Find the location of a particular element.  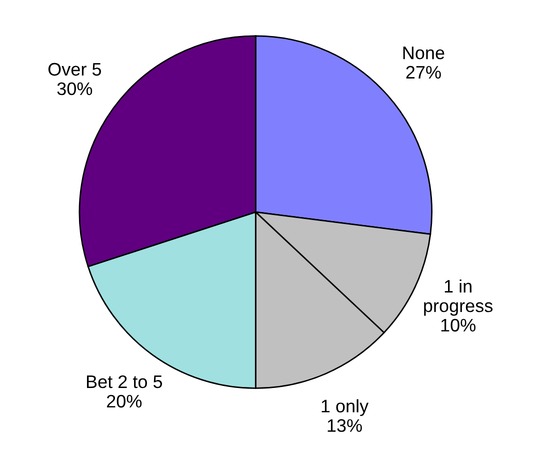

data-label: 20% is located at coordinates (124, 401).